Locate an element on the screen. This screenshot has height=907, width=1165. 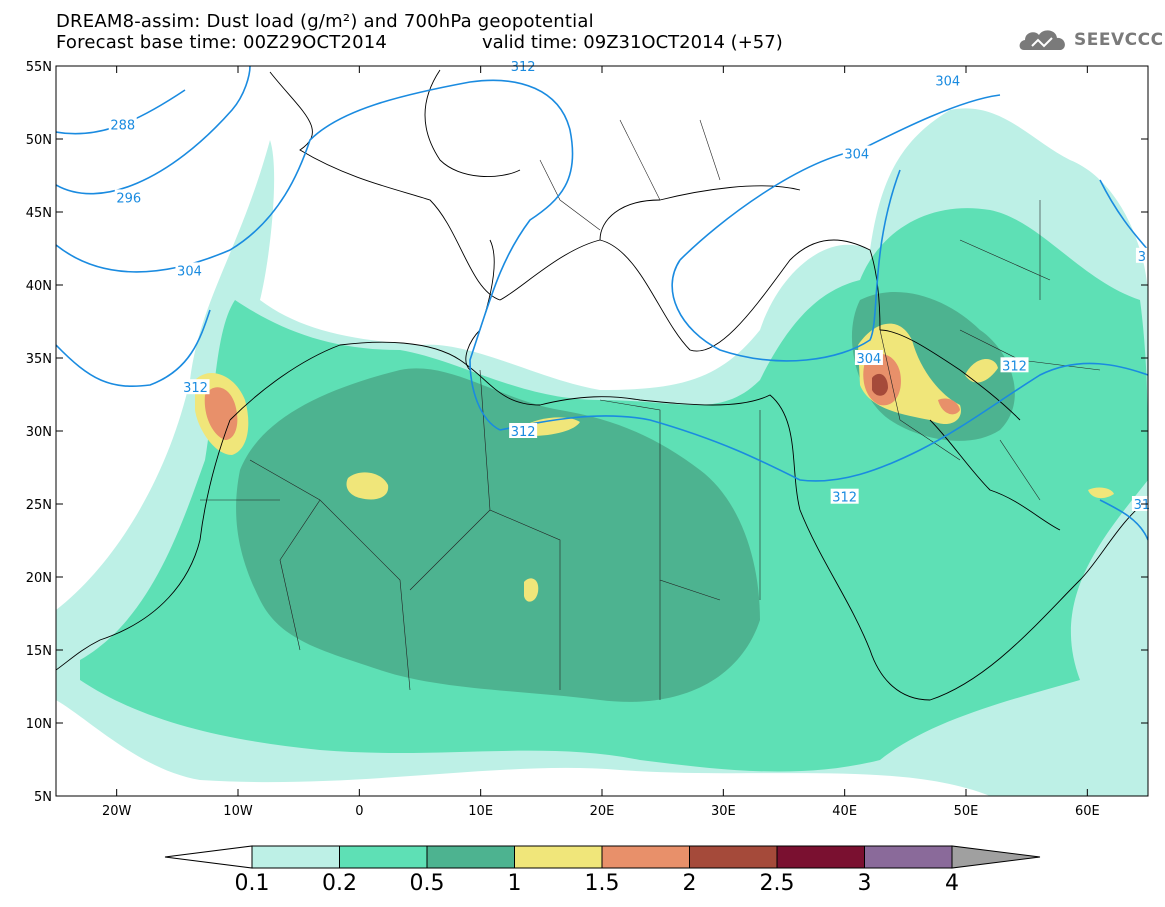
colorbar-tick-label: 4 is located at coordinates (952, 883).